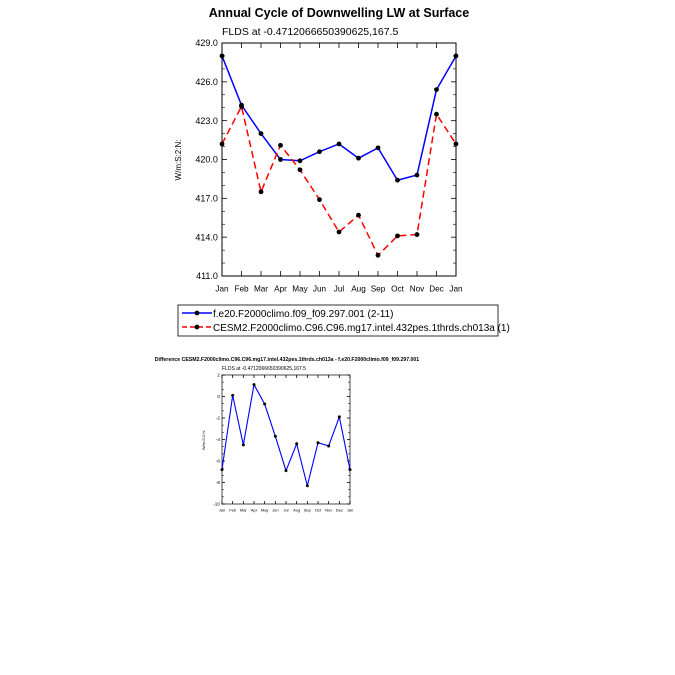 The height and width of the screenshot is (675, 675). What do you see at coordinates (397, 289) in the screenshot?
I see `x-tick-label: Oct` at bounding box center [397, 289].